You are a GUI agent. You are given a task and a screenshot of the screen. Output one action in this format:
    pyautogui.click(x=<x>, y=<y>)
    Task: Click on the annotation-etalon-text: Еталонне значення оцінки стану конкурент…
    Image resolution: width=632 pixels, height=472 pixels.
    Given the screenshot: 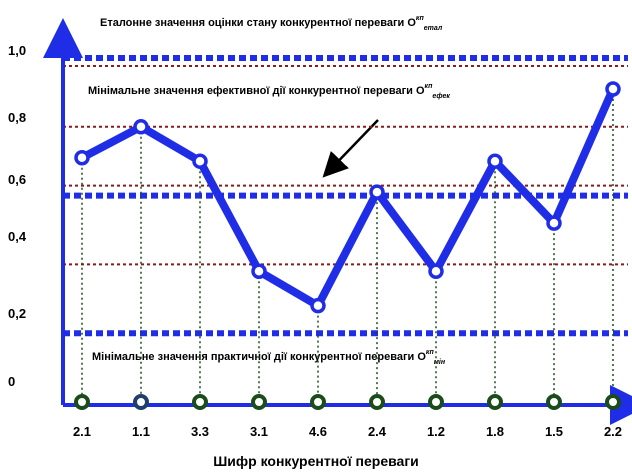 What is the action you would take?
    pyautogui.click(x=258, y=23)
    